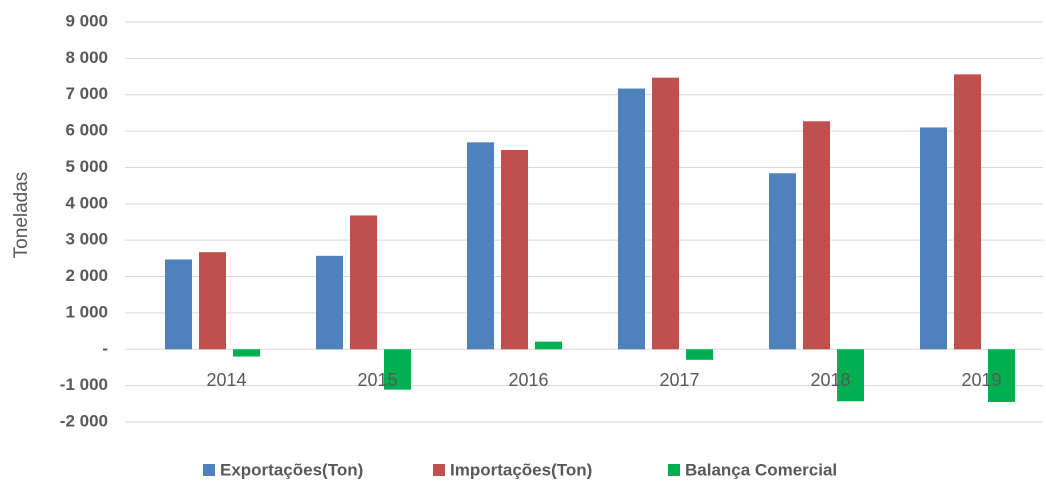 This screenshot has height=486, width=1046. Describe the element at coordinates (521, 469) in the screenshot. I see `legend-label: Importações(Ton)` at that location.